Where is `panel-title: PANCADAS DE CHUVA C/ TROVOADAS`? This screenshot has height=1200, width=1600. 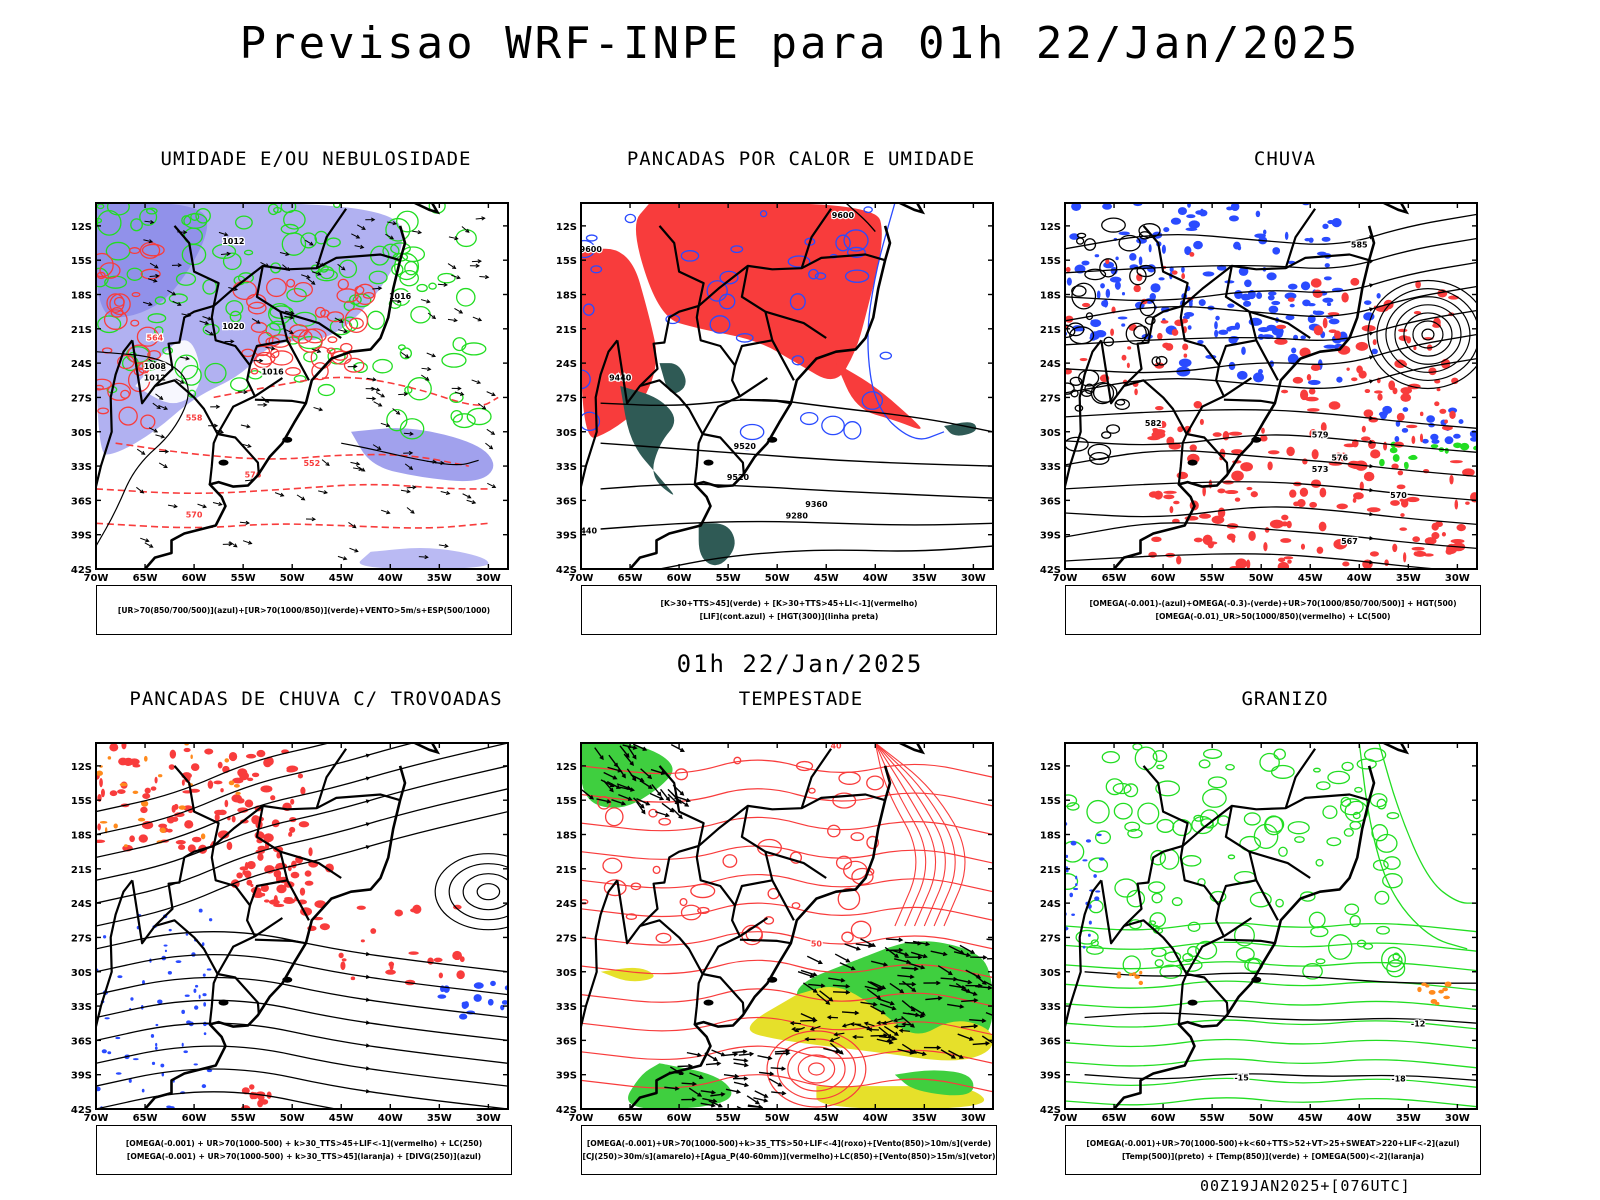
panel-title: PANCADAS DE CHUVA C/ TROVOADAS is located at coordinates (316, 699).